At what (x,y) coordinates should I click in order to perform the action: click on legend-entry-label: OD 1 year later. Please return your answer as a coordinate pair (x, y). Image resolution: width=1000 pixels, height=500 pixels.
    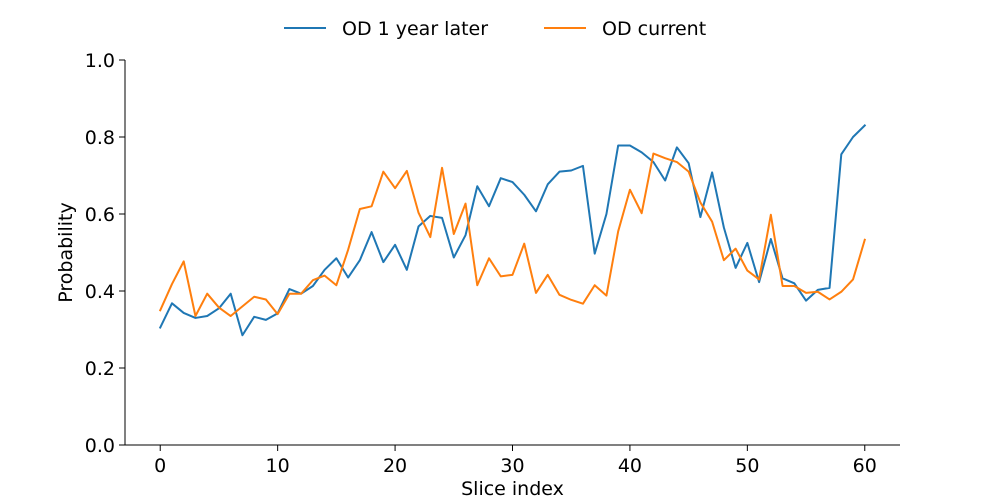
    Looking at the image, I should click on (415, 29).